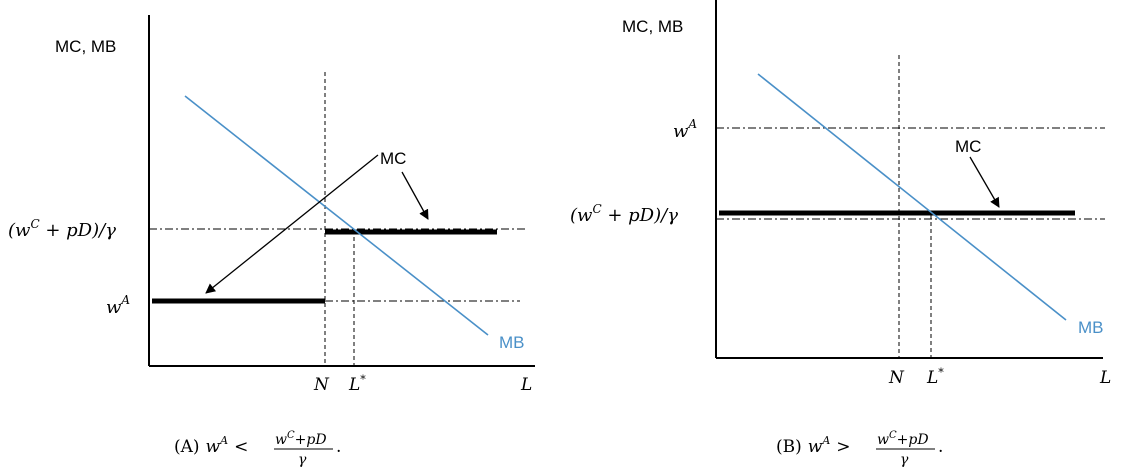 The image size is (1122, 476). I want to click on panel-a-mc-arrow-left, so click(292, 224).